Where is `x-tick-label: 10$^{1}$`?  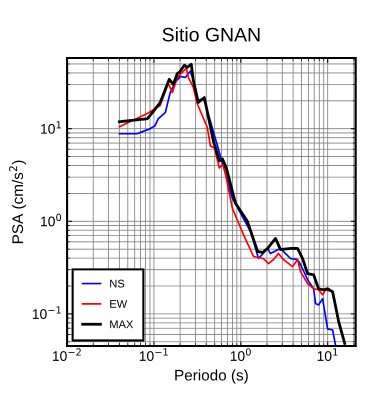 x-tick-label: 10$^{1}$ is located at coordinates (328, 354).